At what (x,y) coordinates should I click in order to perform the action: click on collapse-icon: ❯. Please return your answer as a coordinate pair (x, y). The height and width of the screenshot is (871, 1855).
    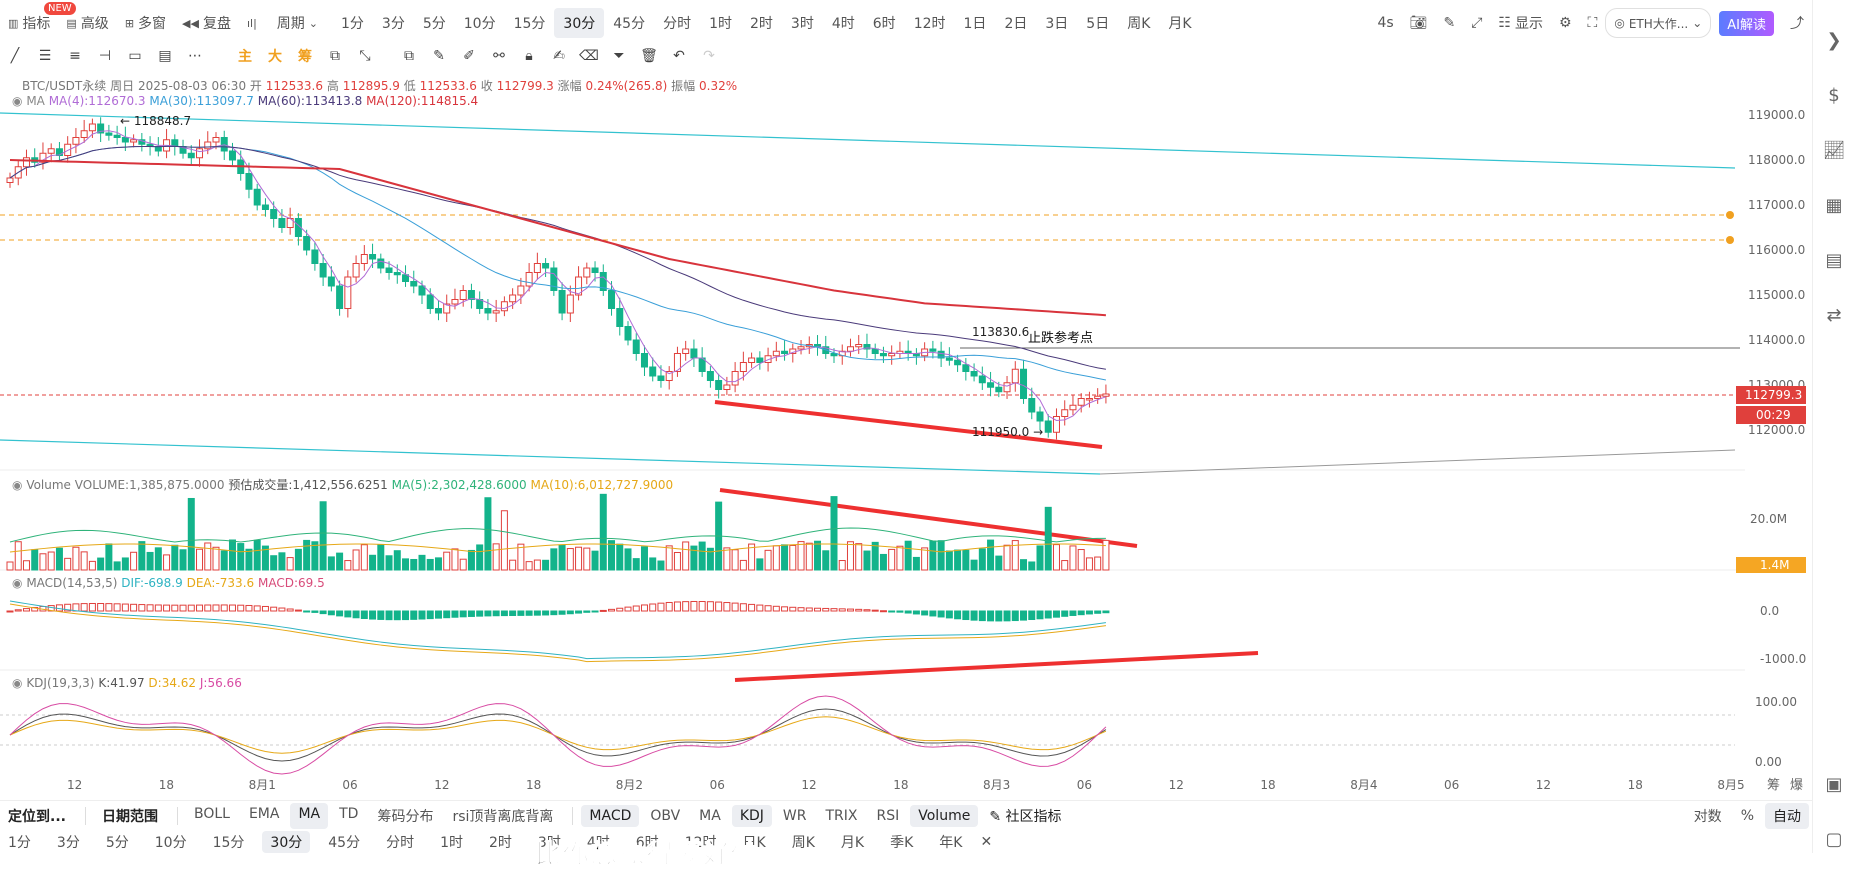
    Looking at the image, I should click on (1834, 40).